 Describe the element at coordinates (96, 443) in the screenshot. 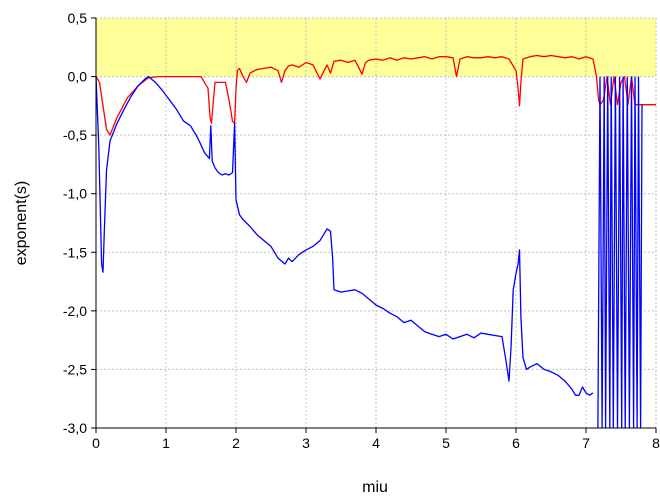

I see `x-tick-label: 0` at that location.